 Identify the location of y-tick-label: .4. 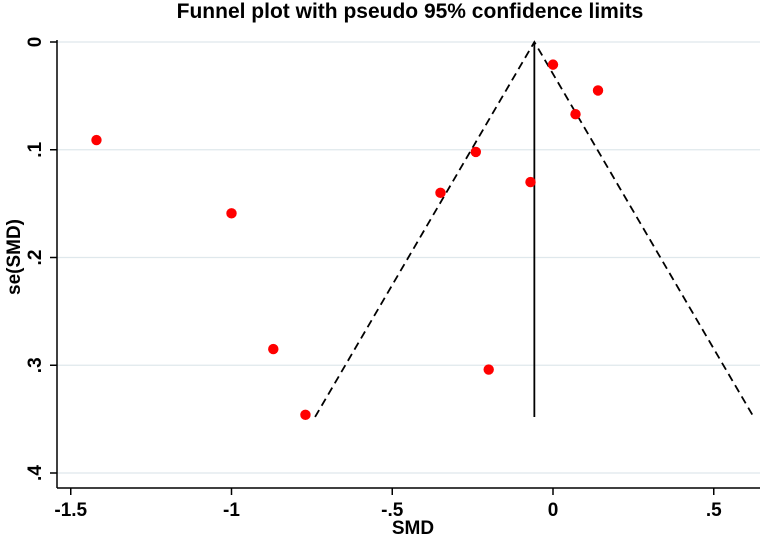
(35, 473).